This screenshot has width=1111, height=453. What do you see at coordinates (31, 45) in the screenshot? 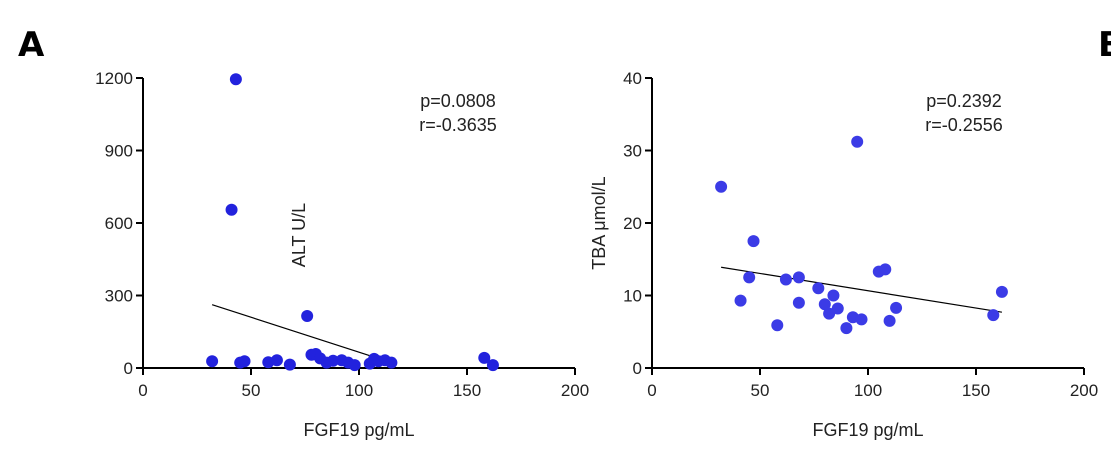
I see `panel-label-a: A` at bounding box center [31, 45].